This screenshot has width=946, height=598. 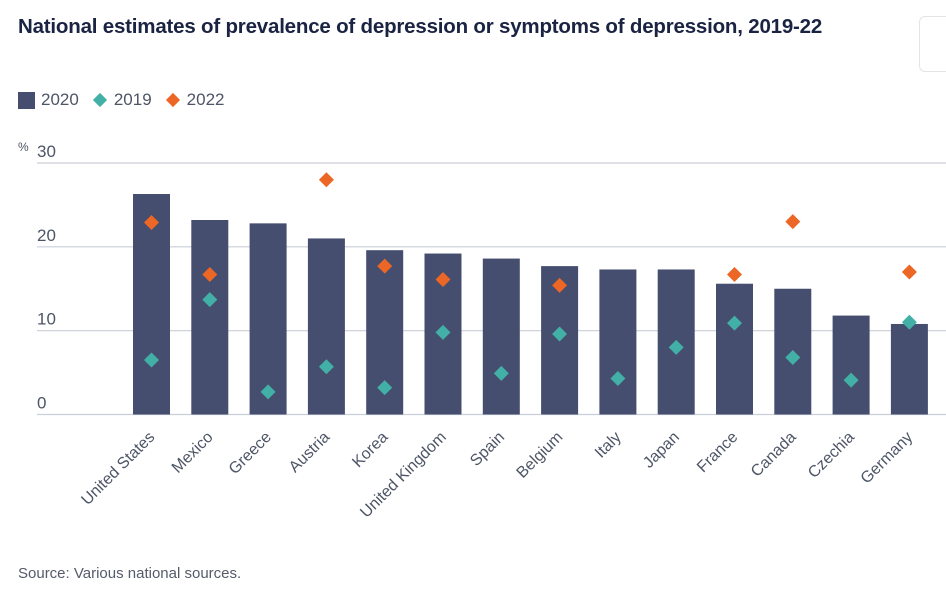 What do you see at coordinates (909, 322) in the screenshot?
I see `marker-2019-germany` at bounding box center [909, 322].